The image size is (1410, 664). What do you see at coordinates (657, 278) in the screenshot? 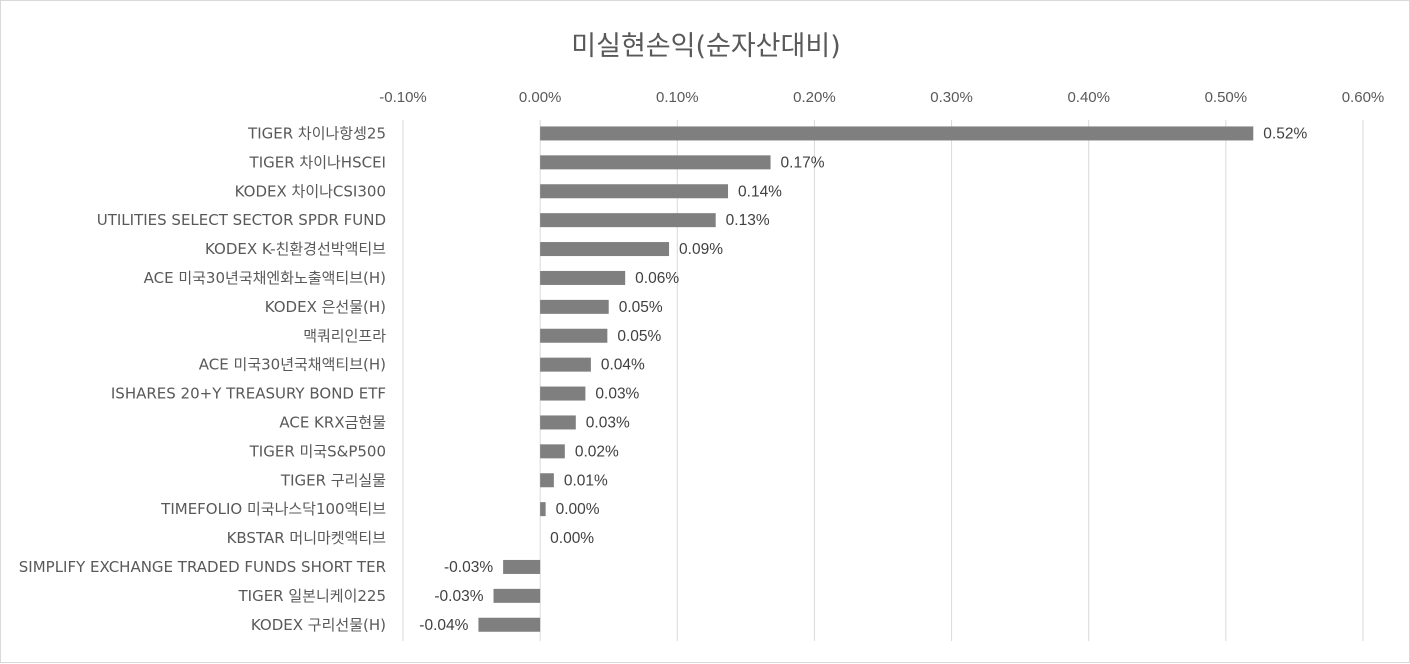
I see `data-label: 0.06%` at bounding box center [657, 278].